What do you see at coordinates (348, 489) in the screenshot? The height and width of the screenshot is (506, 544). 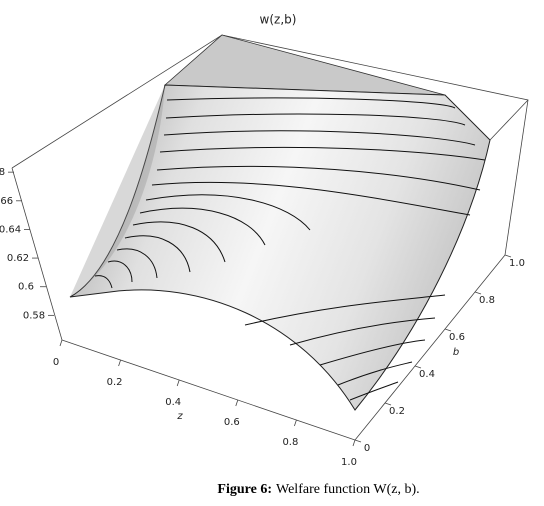 I see `caption-text: Welfare function W(z, b).` at bounding box center [348, 489].